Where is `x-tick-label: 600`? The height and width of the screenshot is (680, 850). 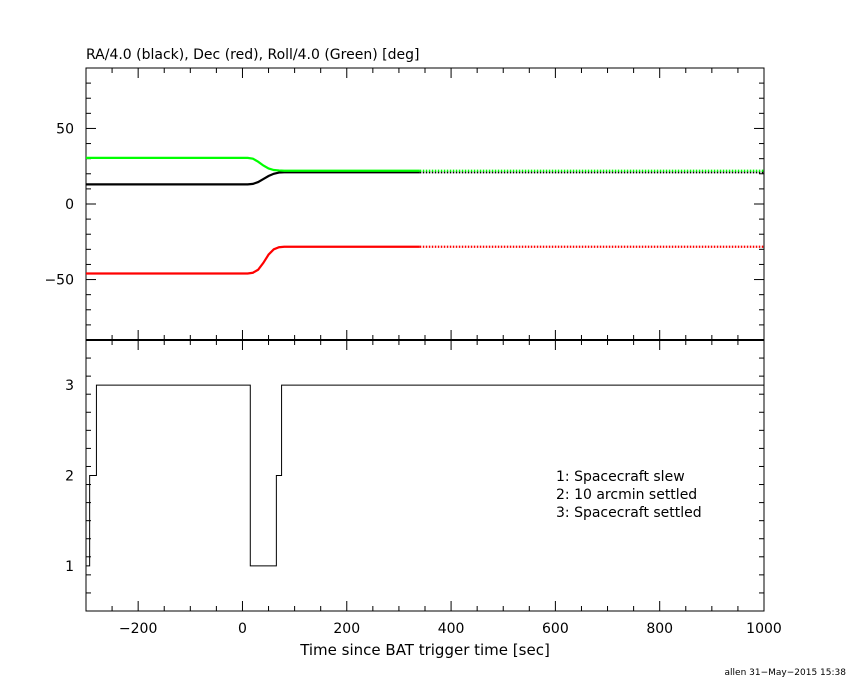 x-tick-label: 600 is located at coordinates (555, 629).